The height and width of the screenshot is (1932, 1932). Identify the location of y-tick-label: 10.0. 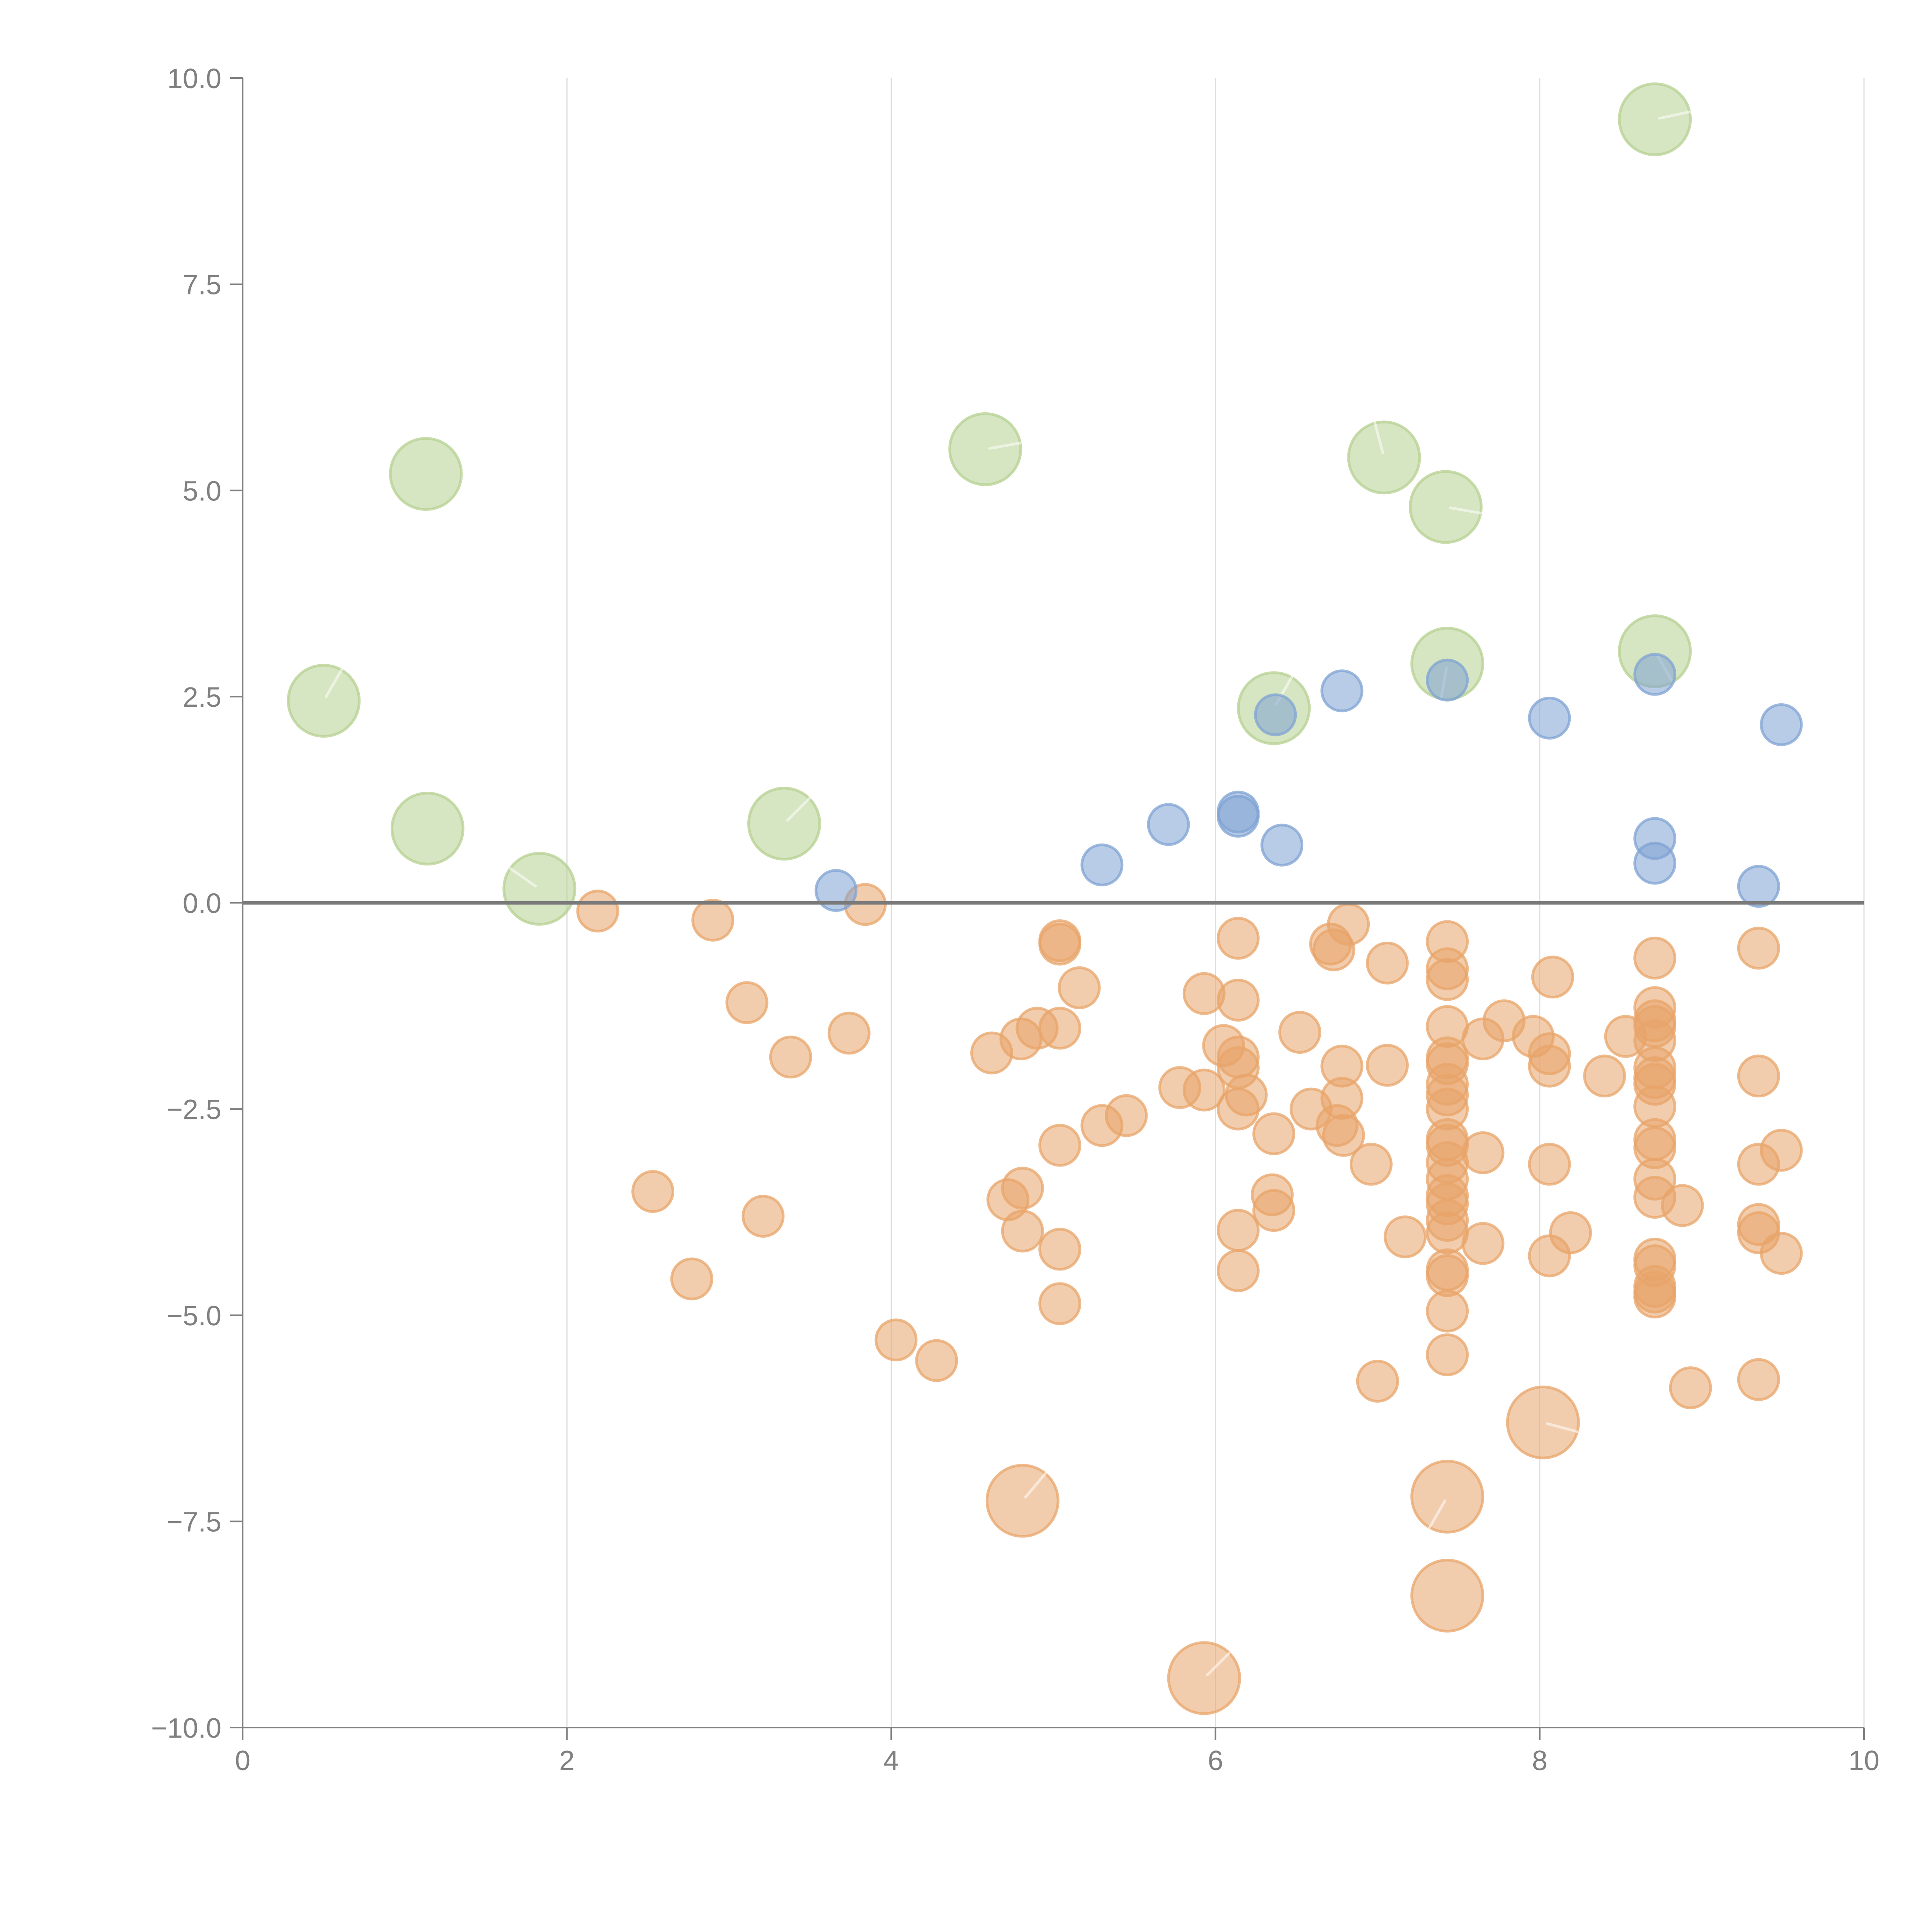
(194, 78).